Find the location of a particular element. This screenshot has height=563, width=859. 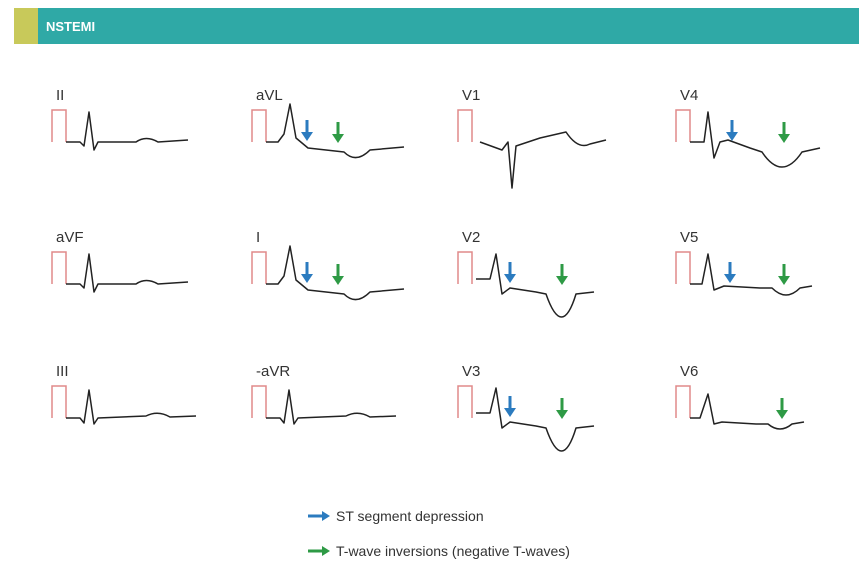

lead-label: -aVR is located at coordinates (273, 371).